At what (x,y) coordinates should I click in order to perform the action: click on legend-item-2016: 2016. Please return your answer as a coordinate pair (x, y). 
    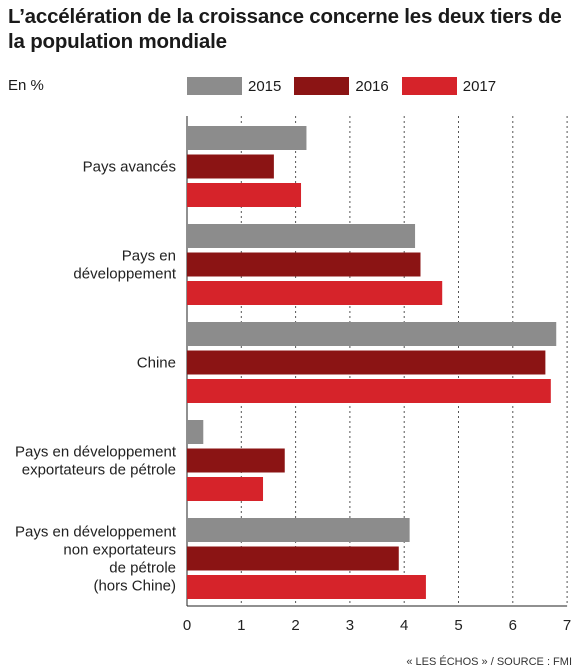
    Looking at the image, I should click on (341, 86).